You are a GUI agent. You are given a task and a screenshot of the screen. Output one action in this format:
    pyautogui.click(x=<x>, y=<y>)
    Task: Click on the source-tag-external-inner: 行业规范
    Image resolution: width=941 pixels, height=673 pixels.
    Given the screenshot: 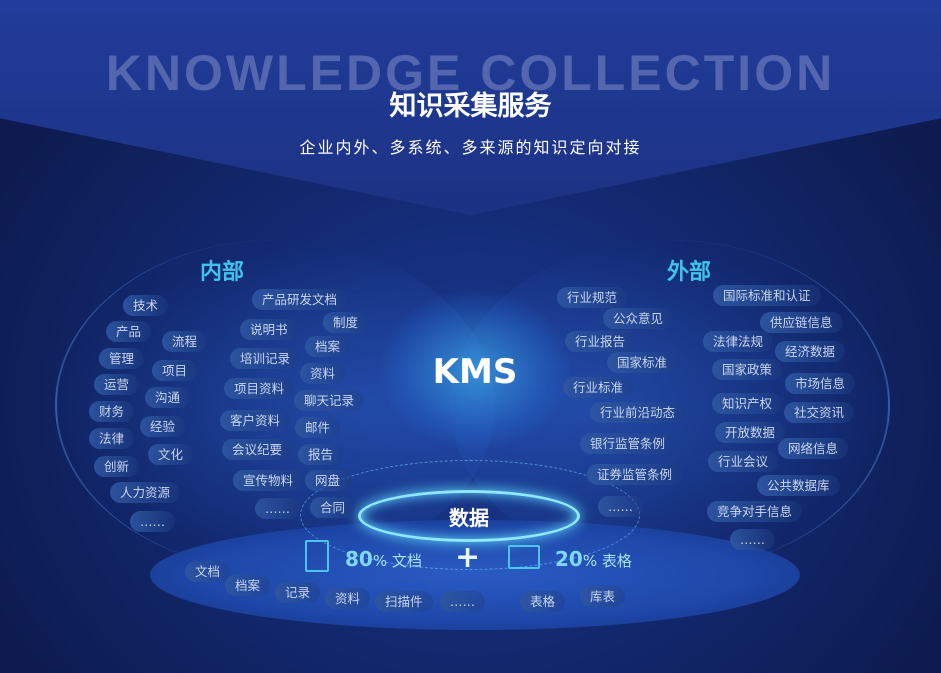 What is the action you would take?
    pyautogui.click(x=592, y=297)
    